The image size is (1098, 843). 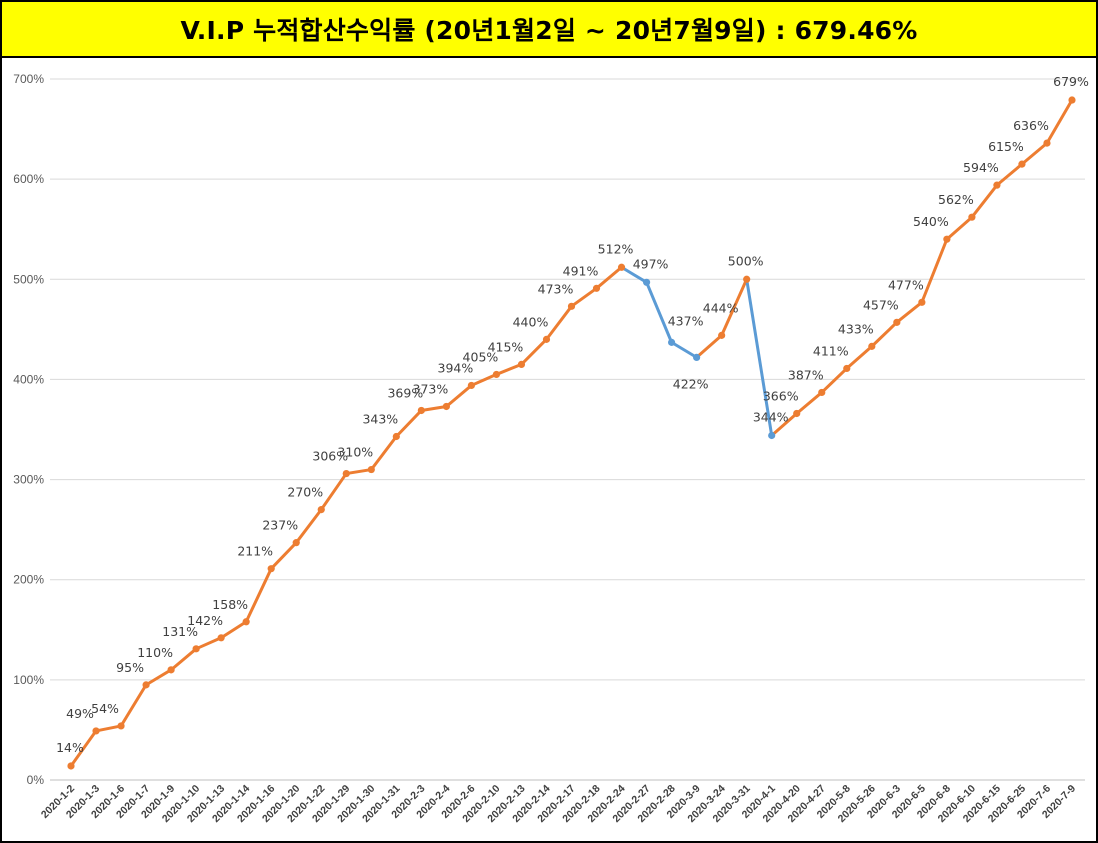 I want to click on y-tick-label: 0%, so click(x=36, y=780).